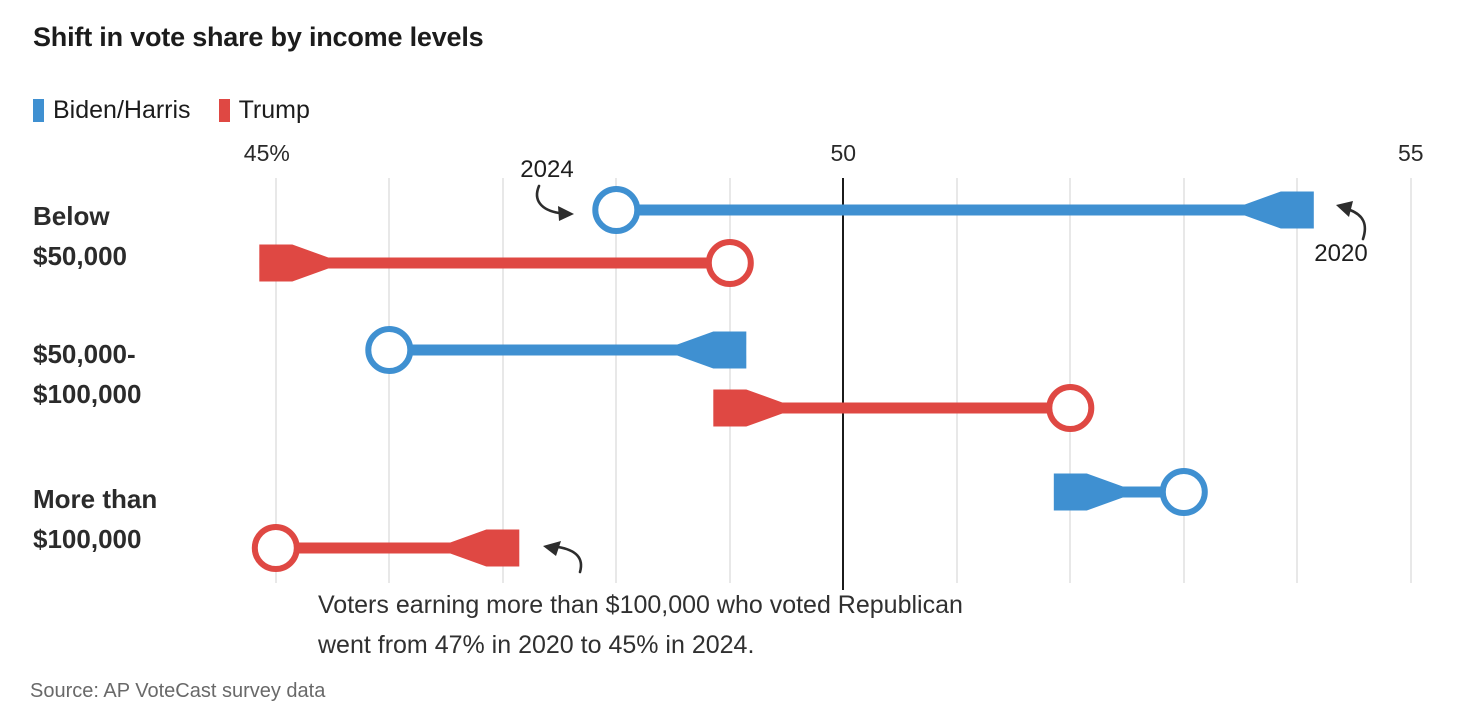 Image resolution: width=1460 pixels, height=728 pixels. What do you see at coordinates (547, 169) in the screenshot?
I see `annotation-2024-label: 2024` at bounding box center [547, 169].